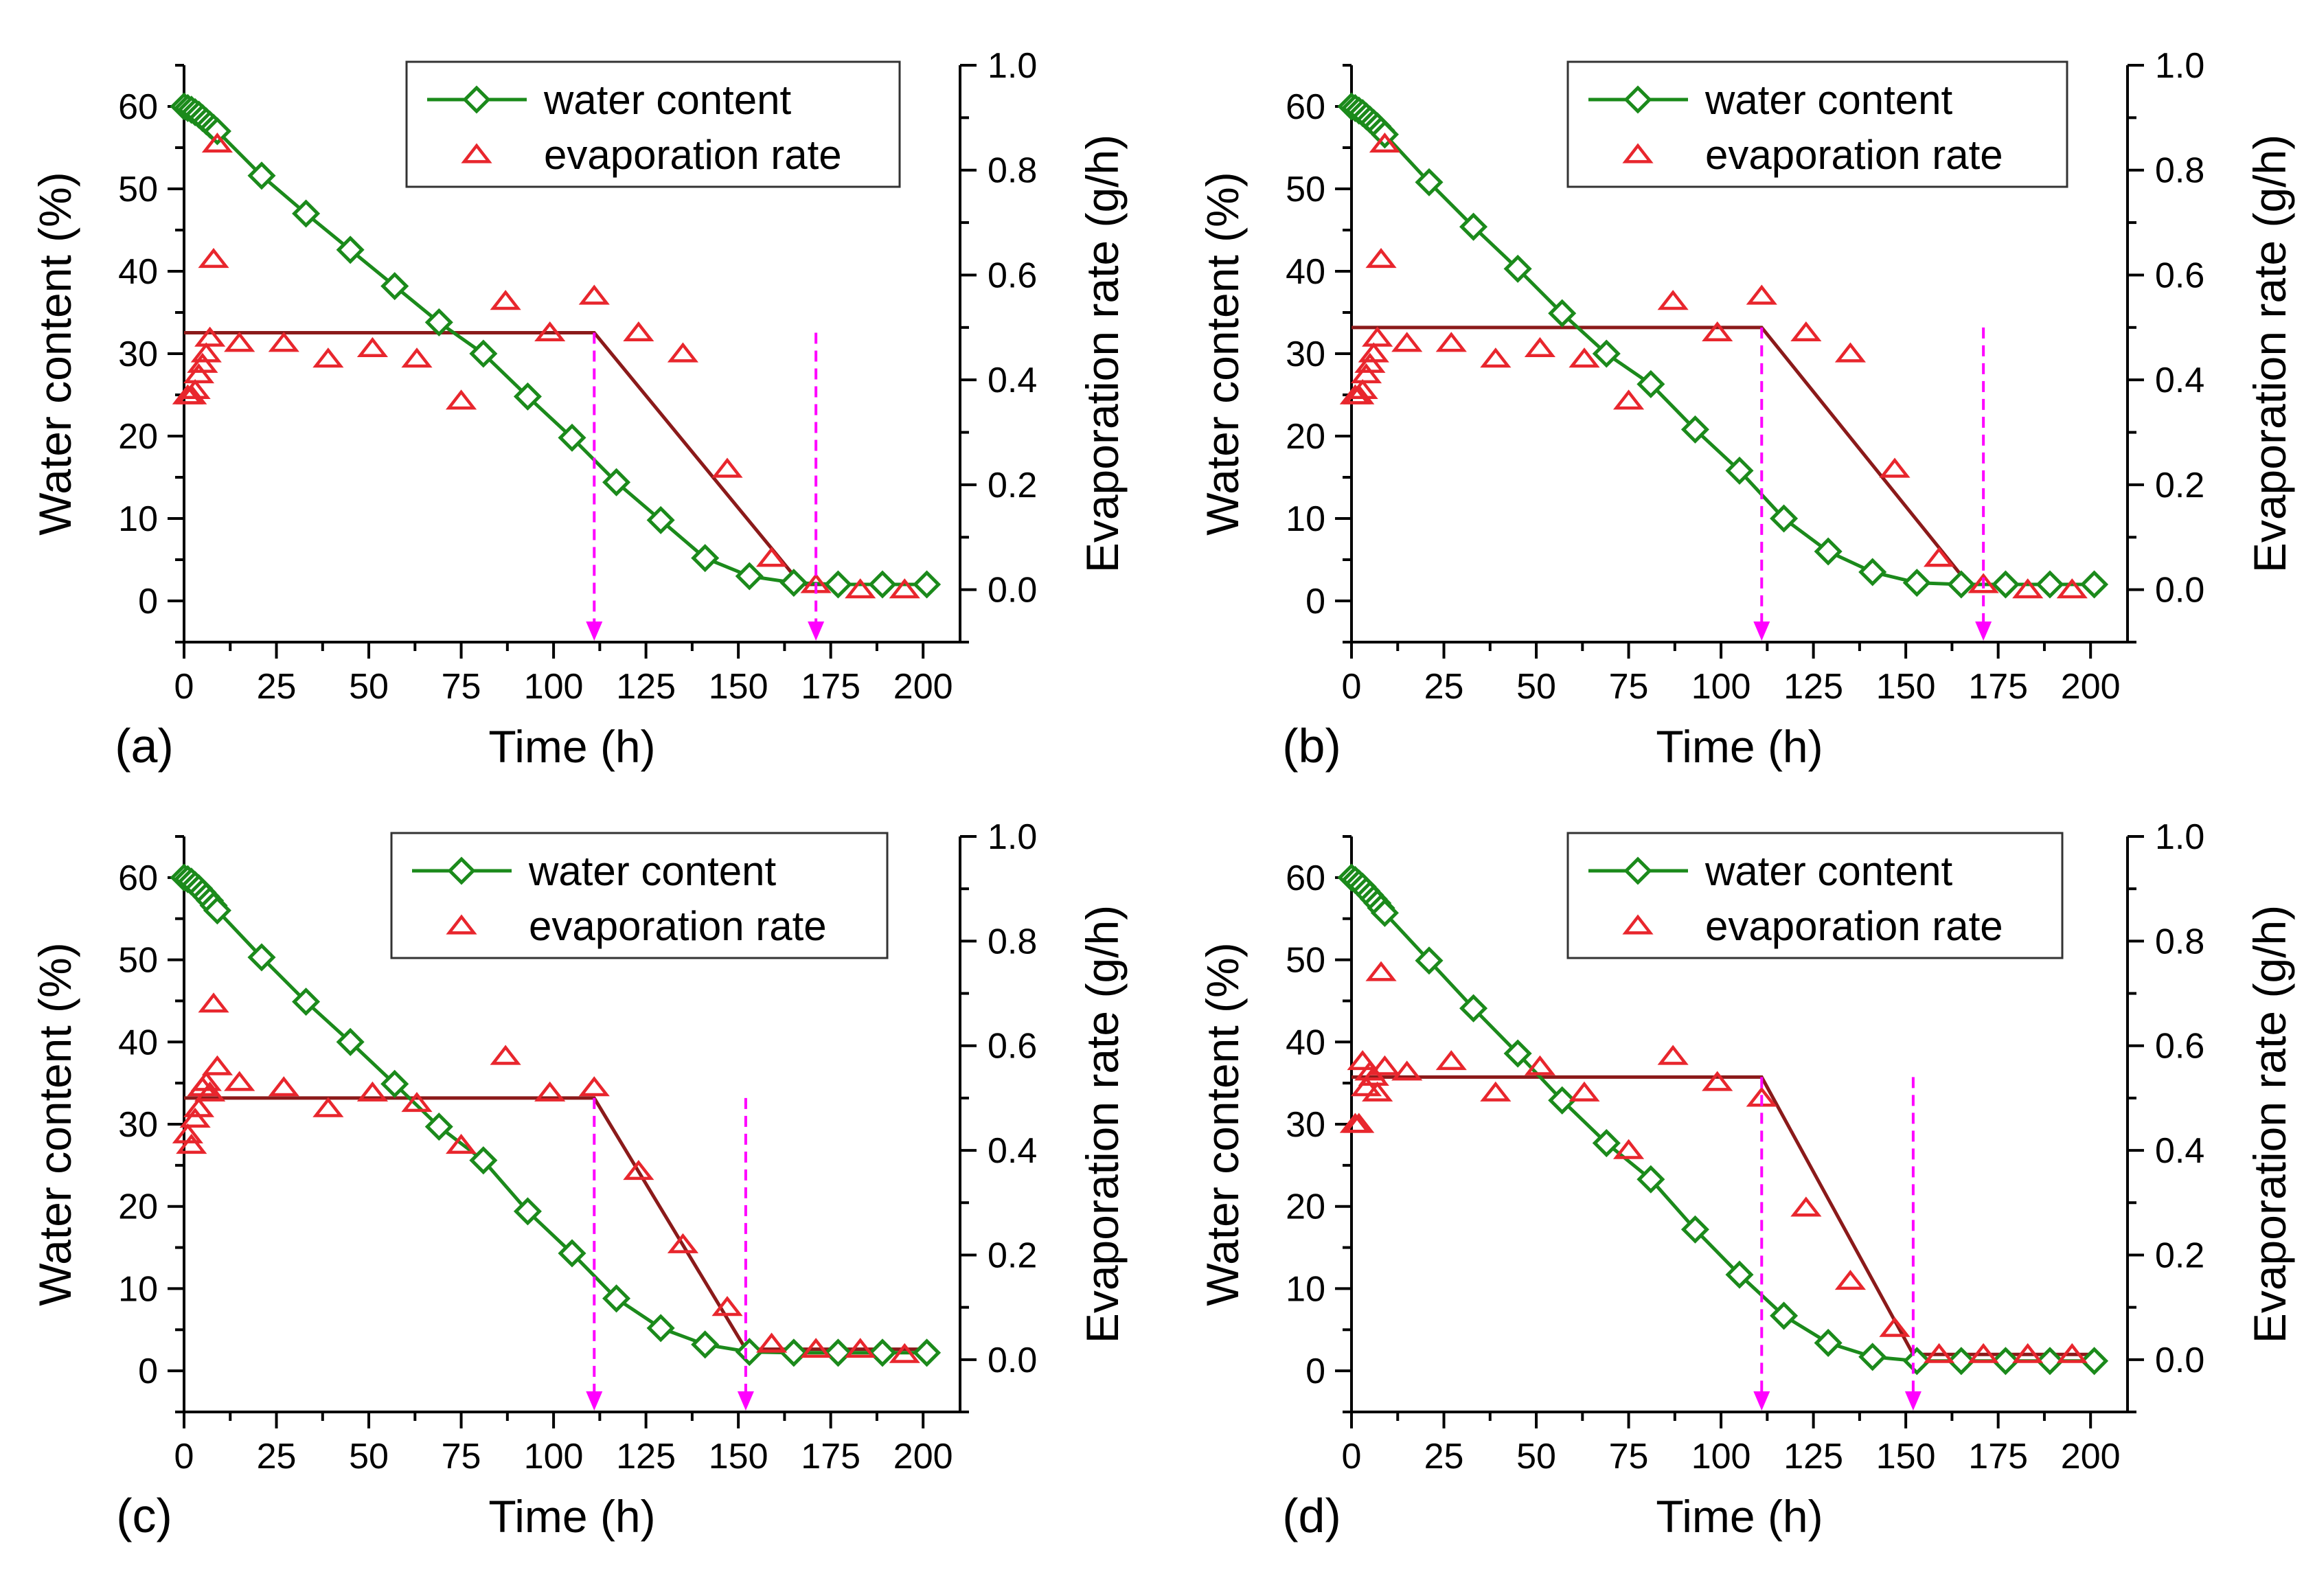 This screenshot has width=2315, height=1596. Describe the element at coordinates (1012, 1047) in the screenshot. I see `y2-tick-label: 0.6` at that location.